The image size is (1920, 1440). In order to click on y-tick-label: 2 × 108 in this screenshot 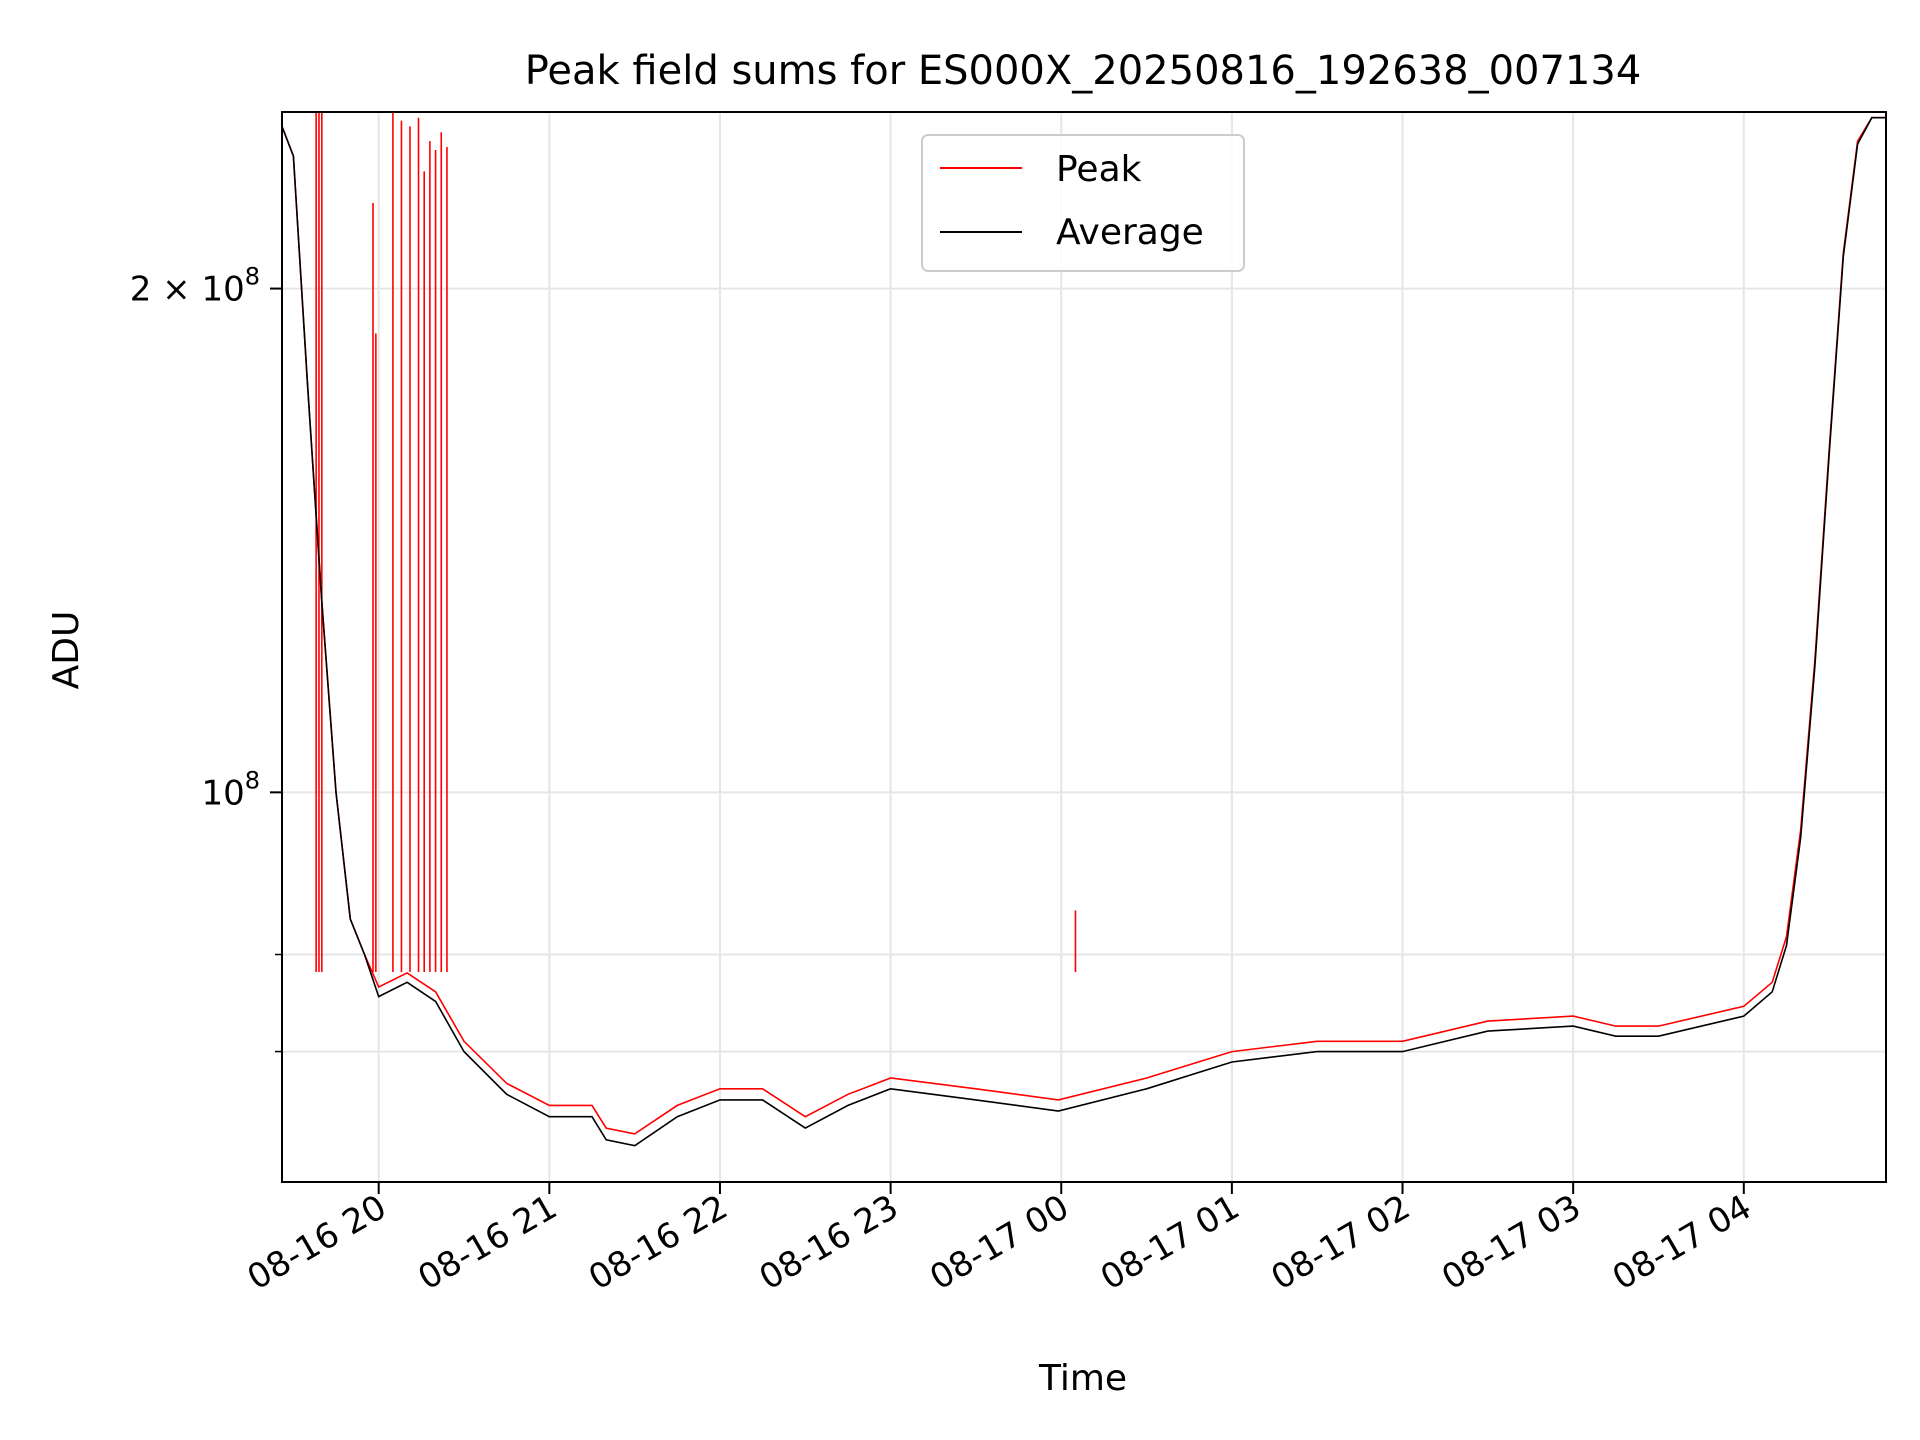, I will do `click(195, 286)`.